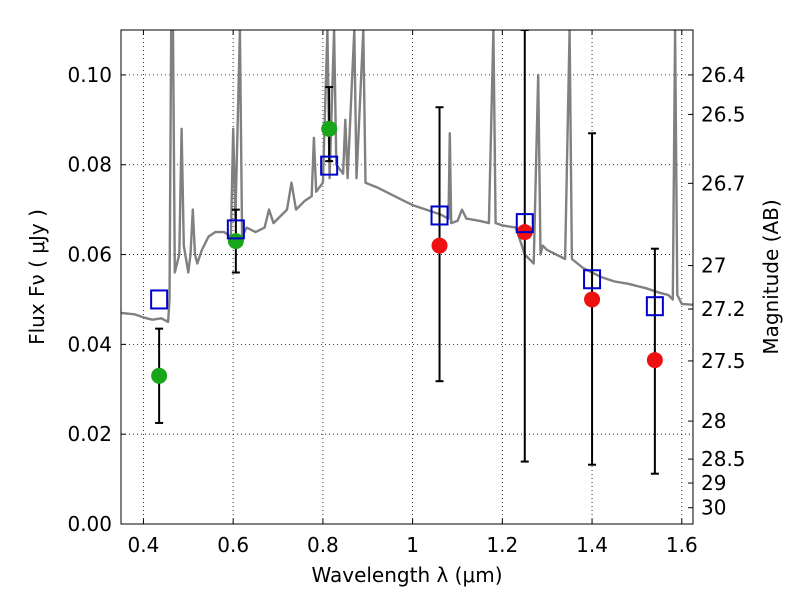 The width and height of the screenshot is (800, 600). I want to click on x-tick-label: 1.2, so click(502, 545).